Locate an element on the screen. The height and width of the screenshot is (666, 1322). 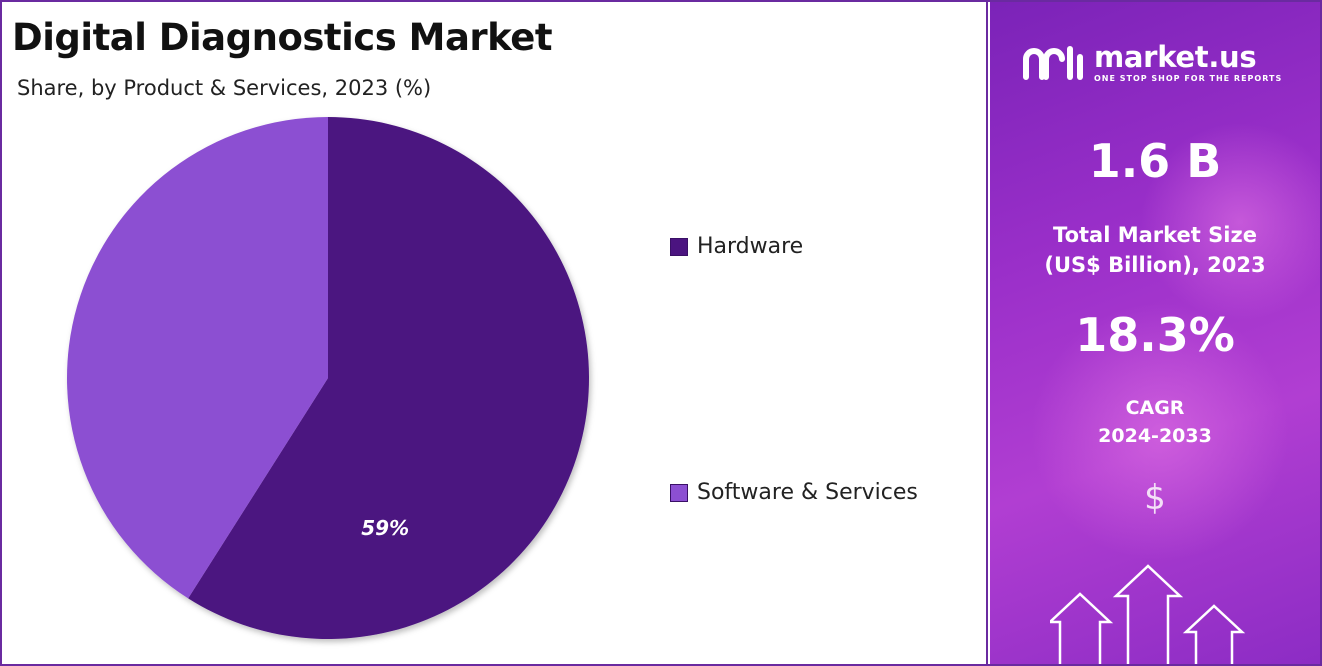
legend-swatch-hardware is located at coordinates (679, 246).